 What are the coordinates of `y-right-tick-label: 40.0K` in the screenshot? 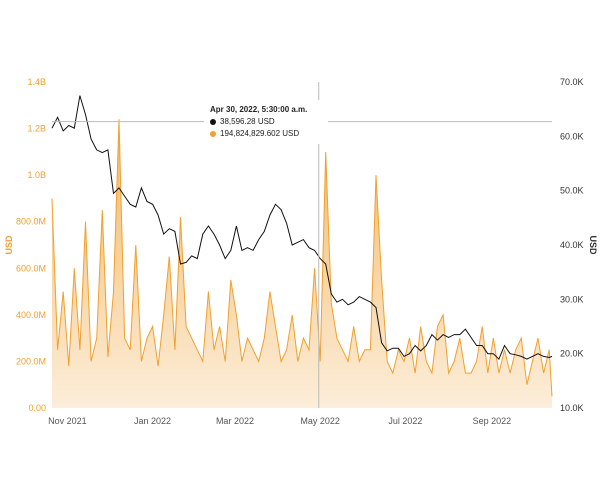 It's located at (572, 245).